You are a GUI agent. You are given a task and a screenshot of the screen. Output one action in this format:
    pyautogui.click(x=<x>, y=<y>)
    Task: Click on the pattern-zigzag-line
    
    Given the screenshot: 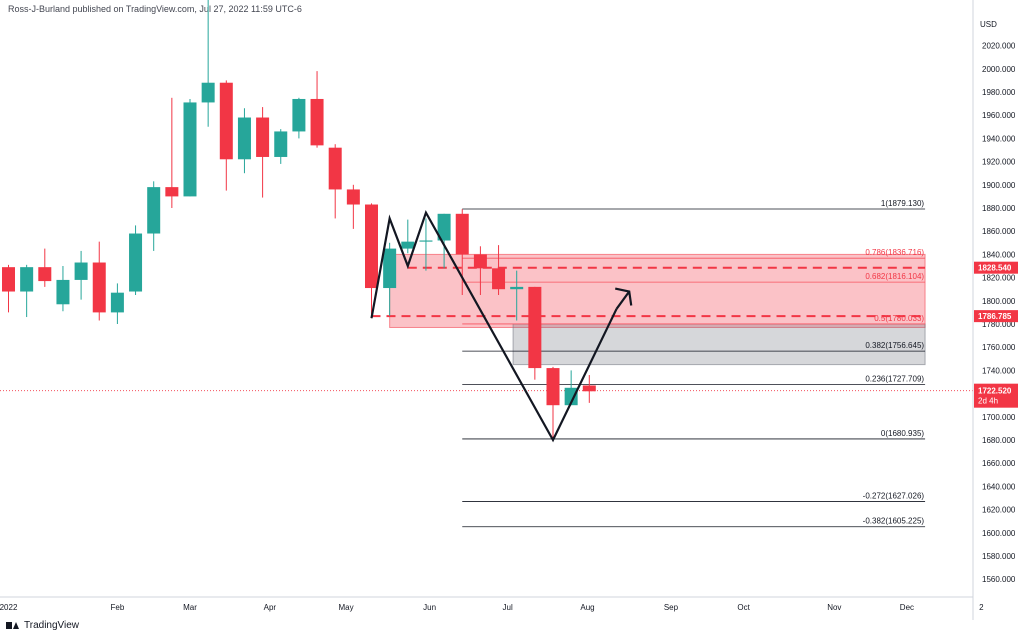 What is the action you would take?
    pyautogui.click(x=494, y=326)
    